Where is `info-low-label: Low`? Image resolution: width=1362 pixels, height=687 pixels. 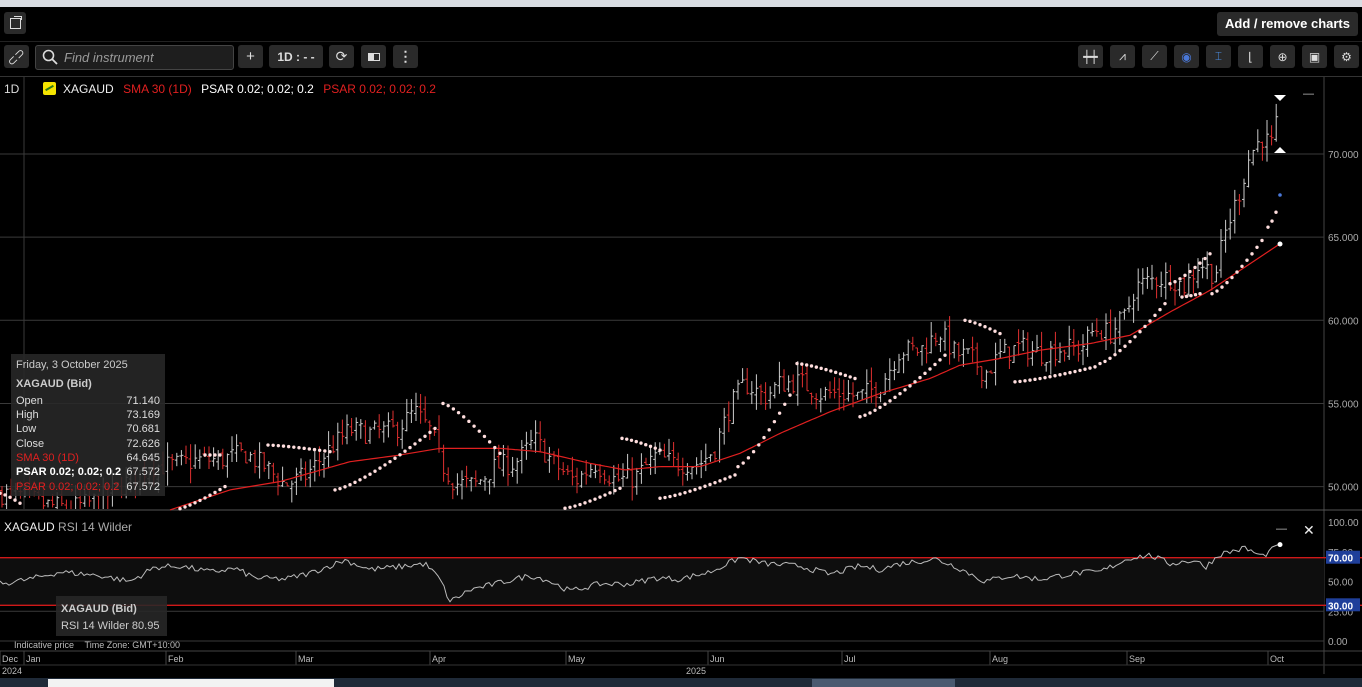 info-low-label: Low is located at coordinates (26, 429).